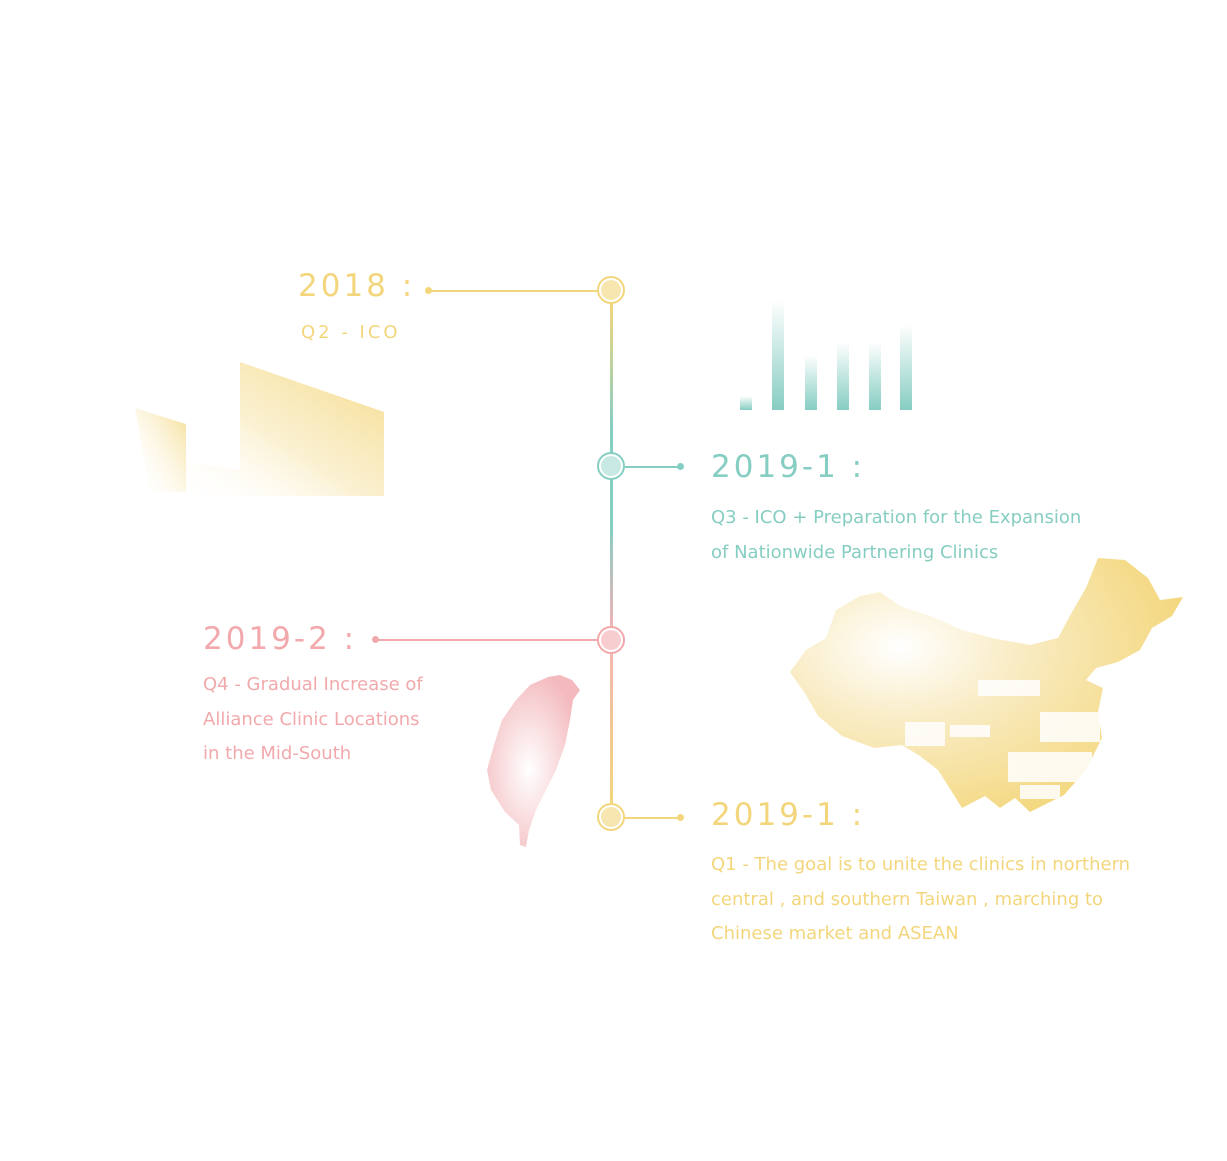 The height and width of the screenshot is (1161, 1227). Describe the element at coordinates (533, 761) in the screenshot. I see `taiwan-map` at that location.